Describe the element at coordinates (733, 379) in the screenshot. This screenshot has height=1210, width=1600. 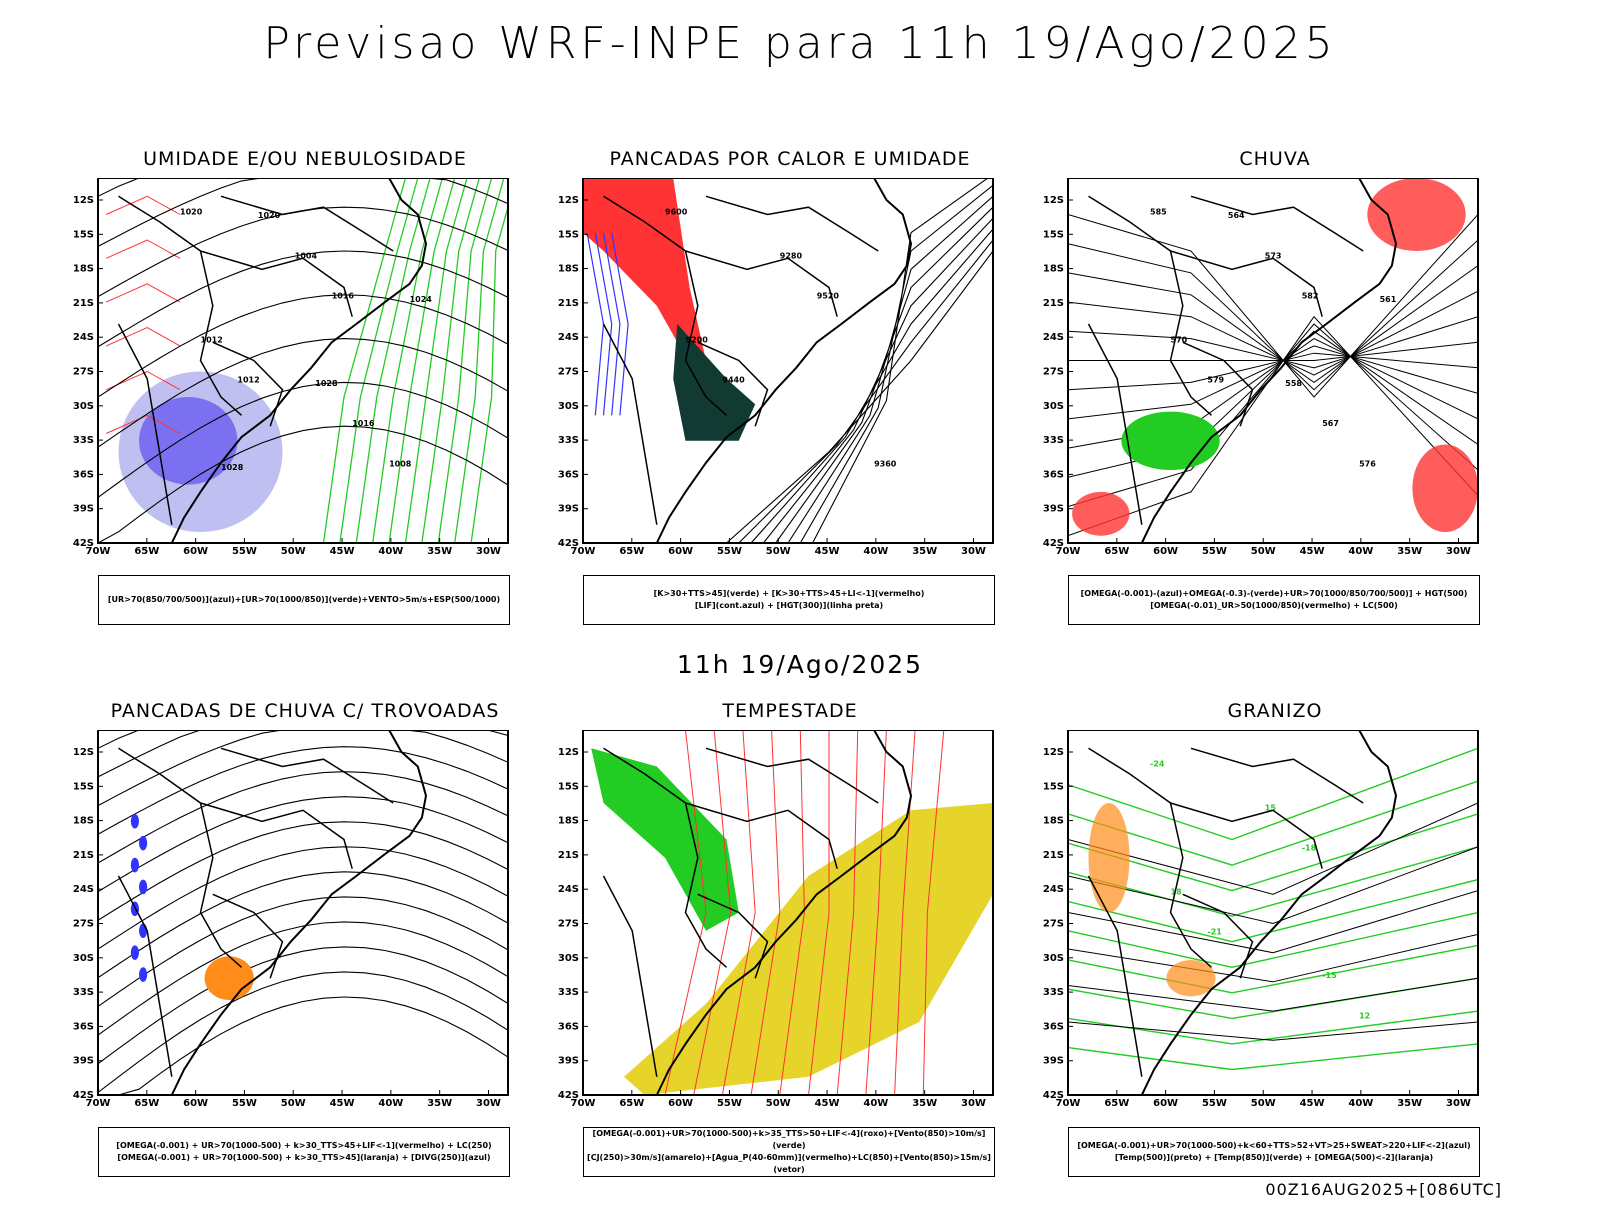
I see `contour-label: 9440` at that location.